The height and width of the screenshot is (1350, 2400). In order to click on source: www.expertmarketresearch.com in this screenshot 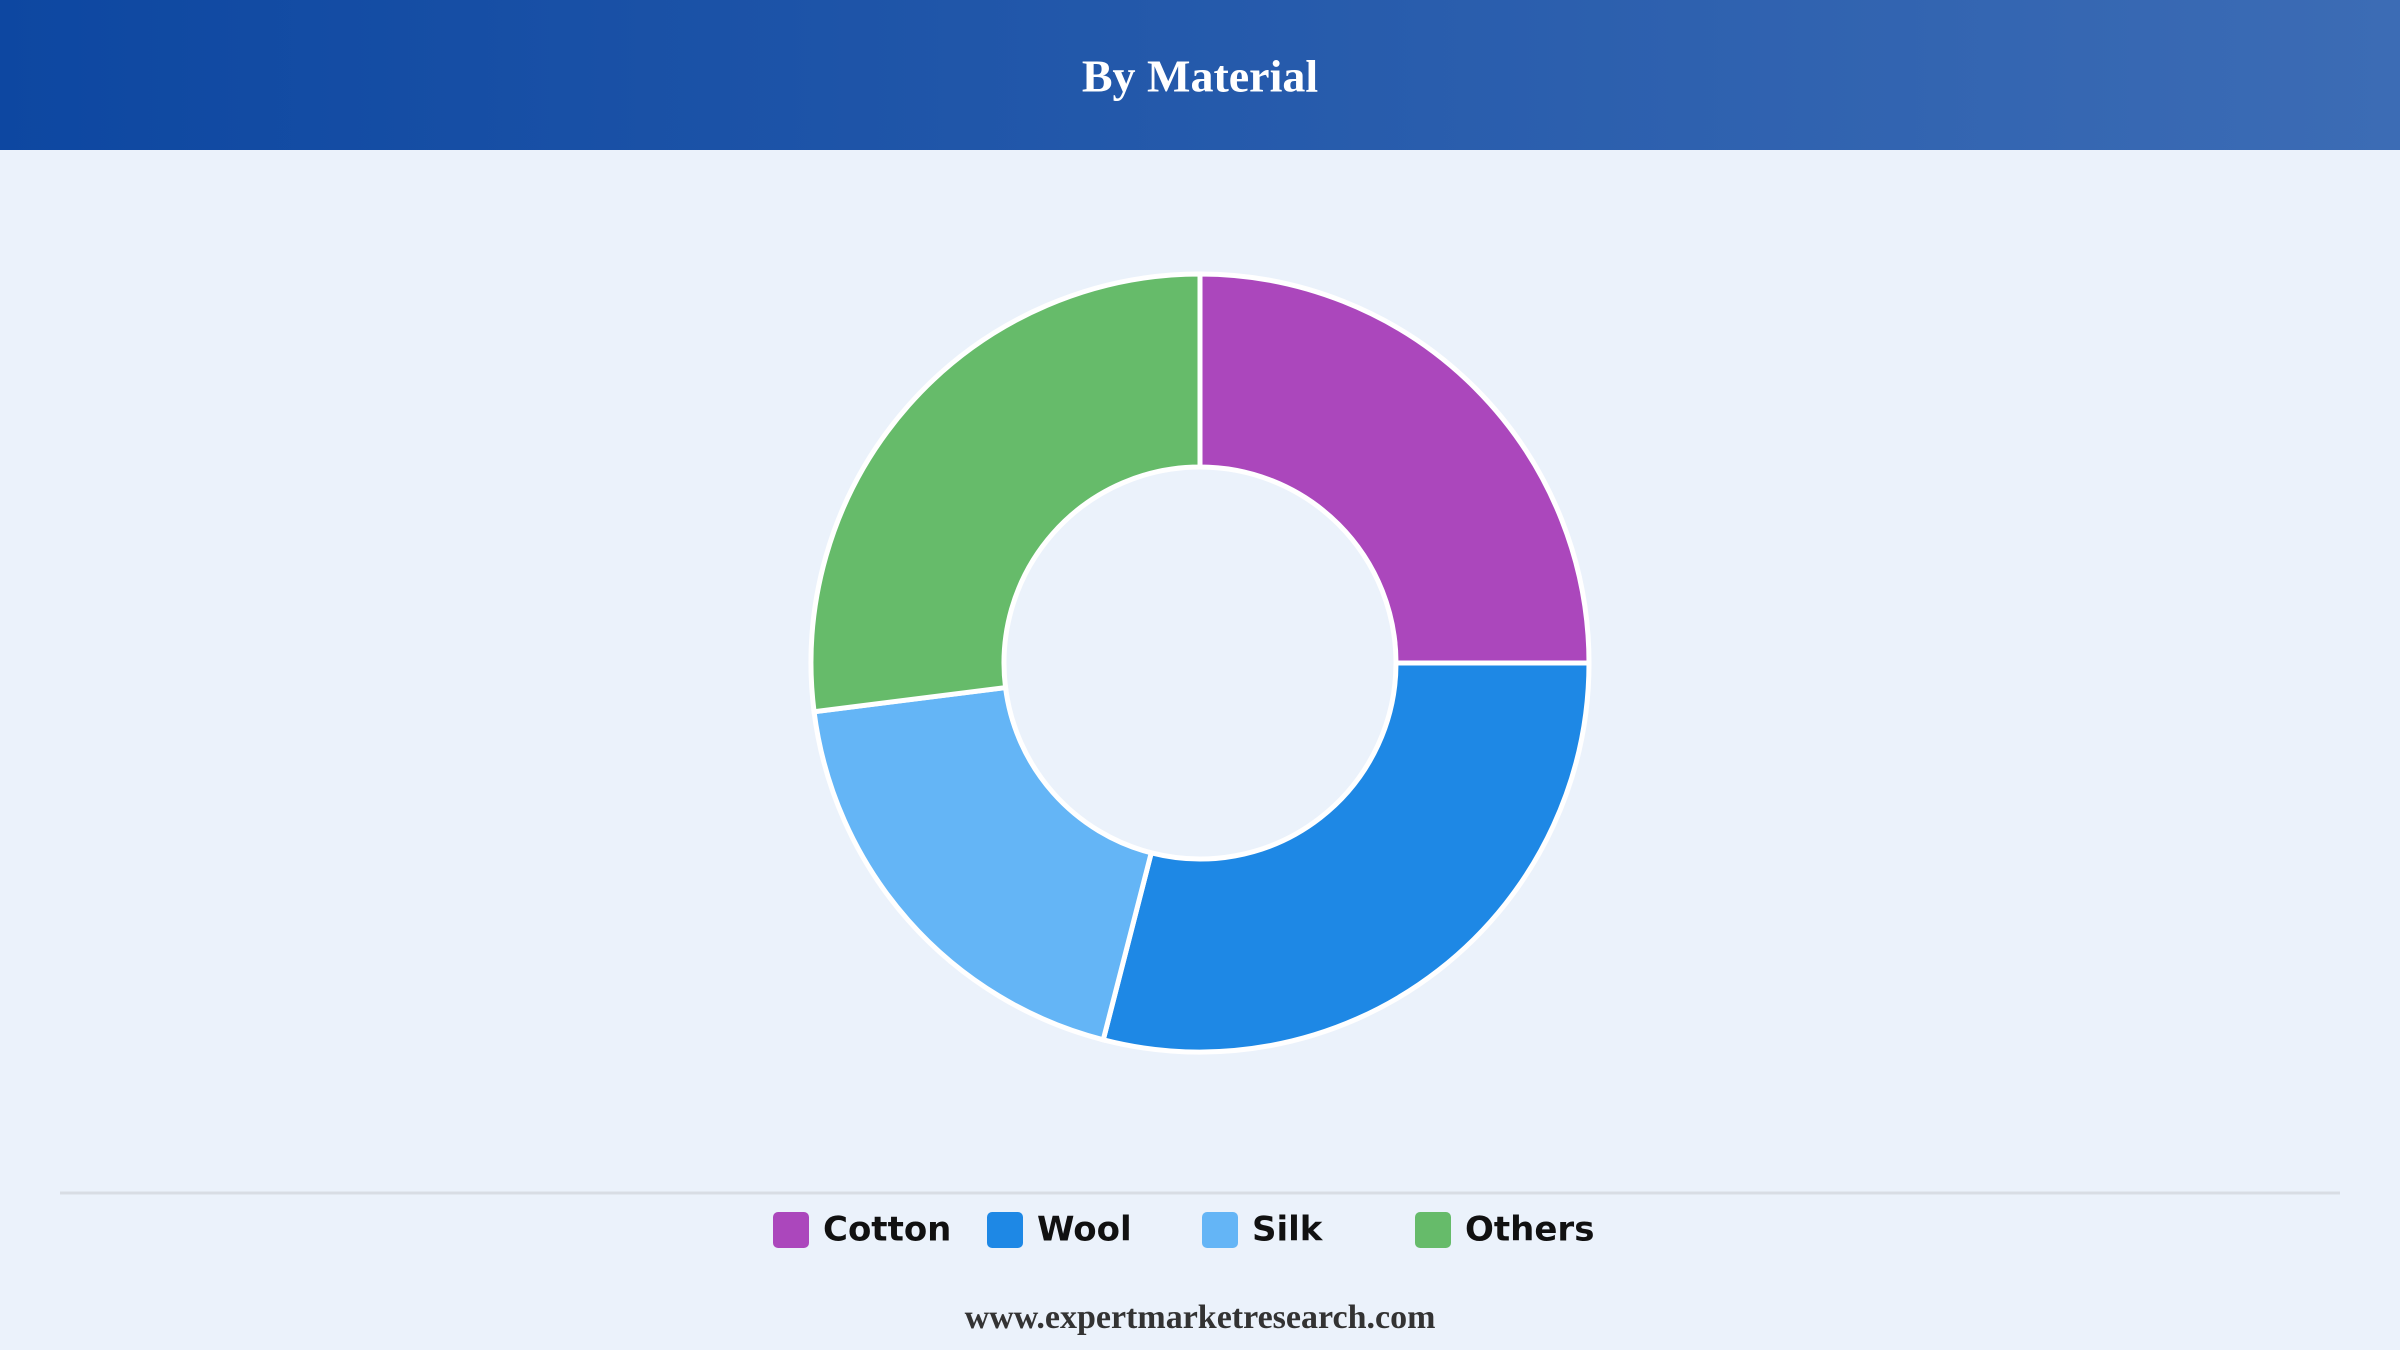, I will do `click(1200, 1317)`.